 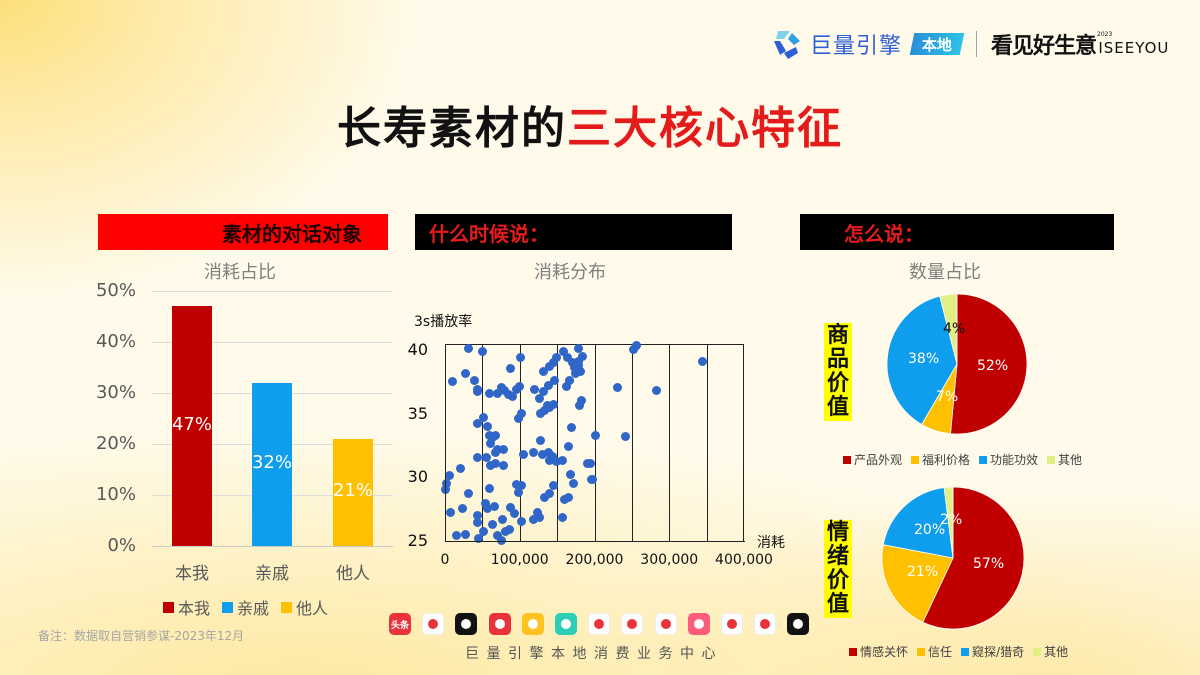 I want to click on legend-item: 福利价格, so click(x=940, y=459).